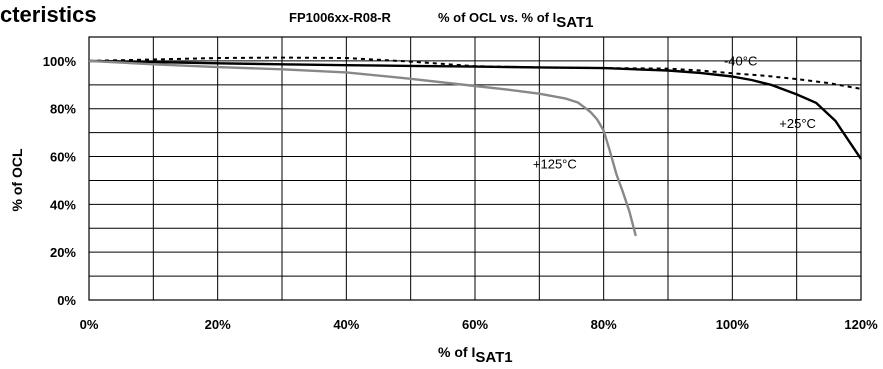 The height and width of the screenshot is (369, 883). What do you see at coordinates (66, 300) in the screenshot?
I see `y-tick-label: 0%` at bounding box center [66, 300].